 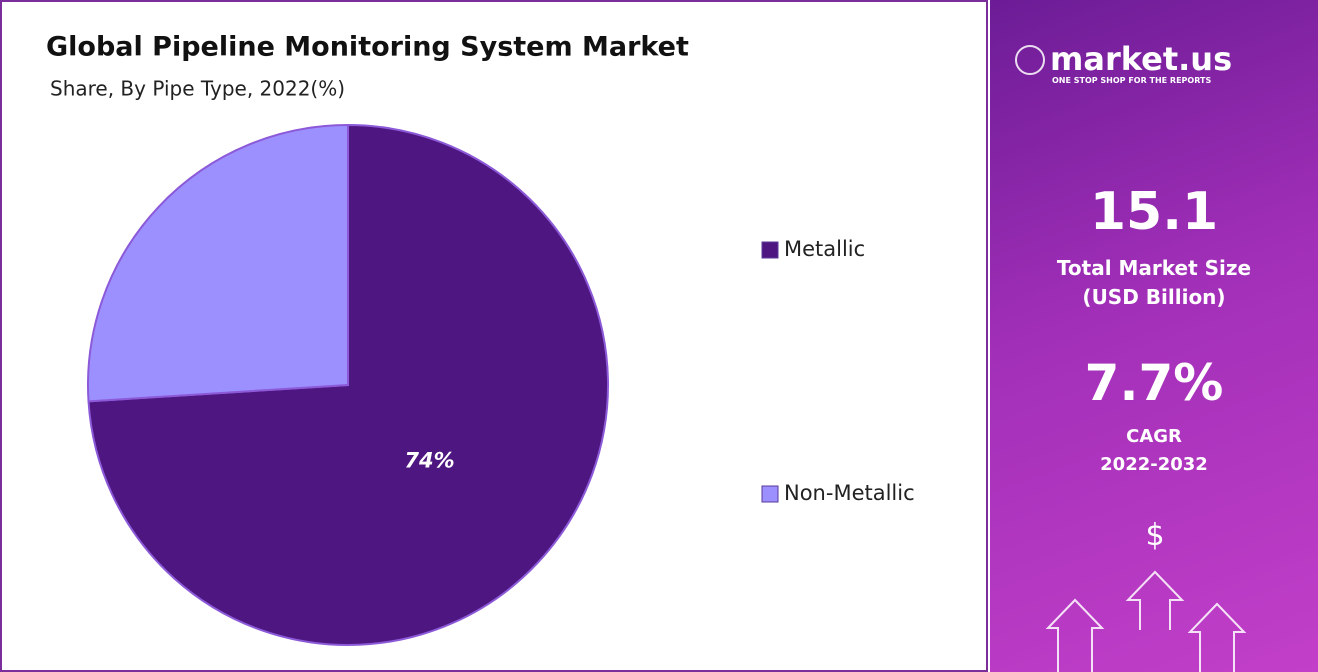 What do you see at coordinates (1132, 80) in the screenshot?
I see `tagline: ONE STOP SHOP FOR THE REPORTS` at bounding box center [1132, 80].